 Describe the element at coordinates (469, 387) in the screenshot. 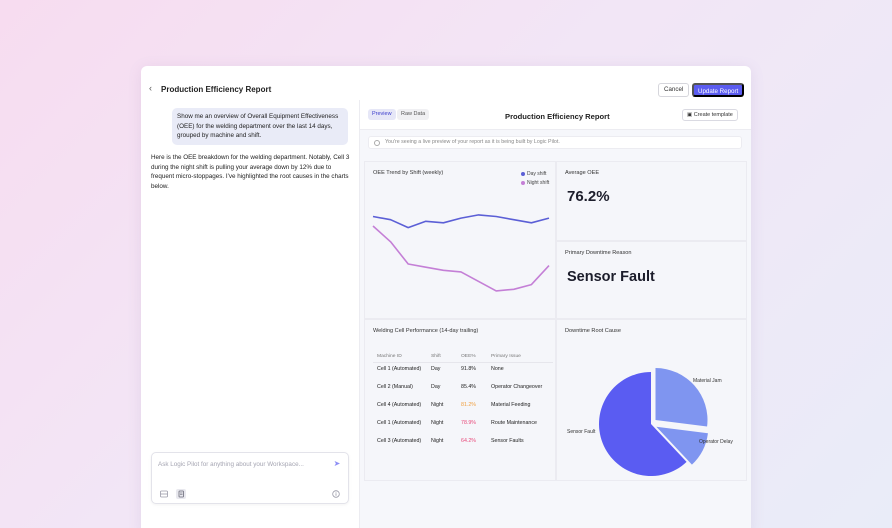

I see `cell-oee: 85.4%` at that location.